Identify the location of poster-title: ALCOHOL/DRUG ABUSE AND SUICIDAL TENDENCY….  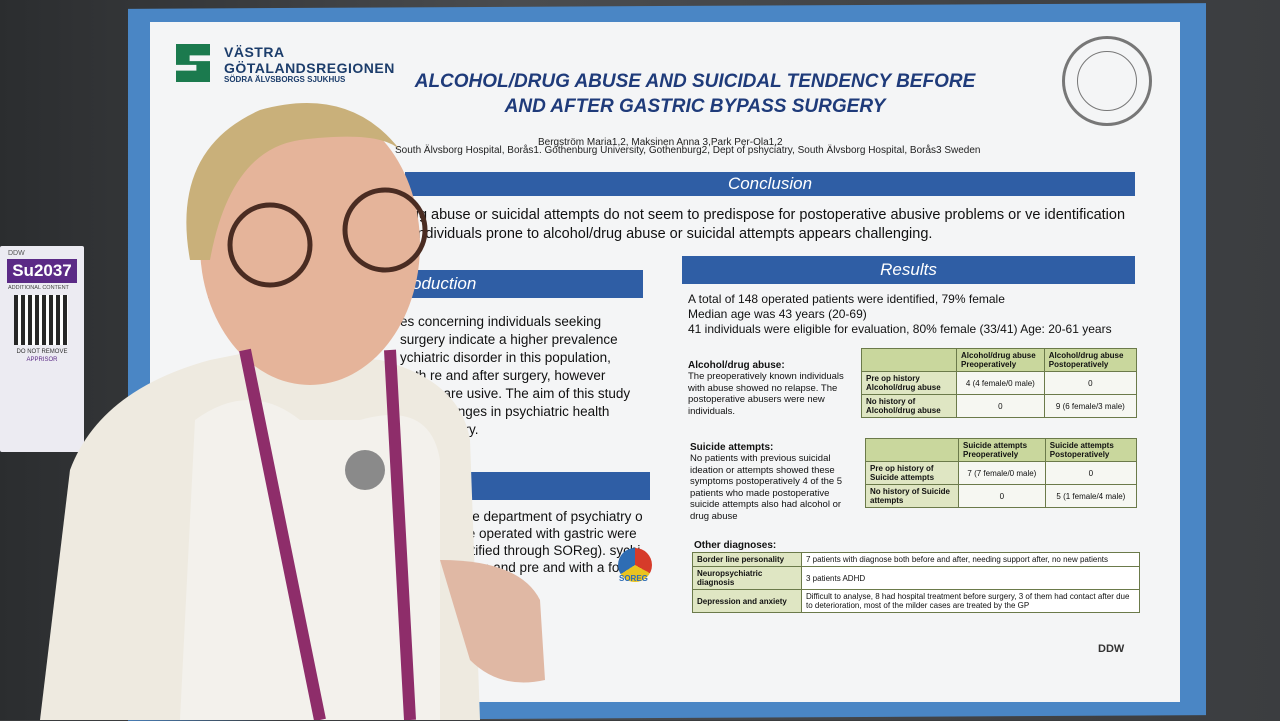
(695, 94).